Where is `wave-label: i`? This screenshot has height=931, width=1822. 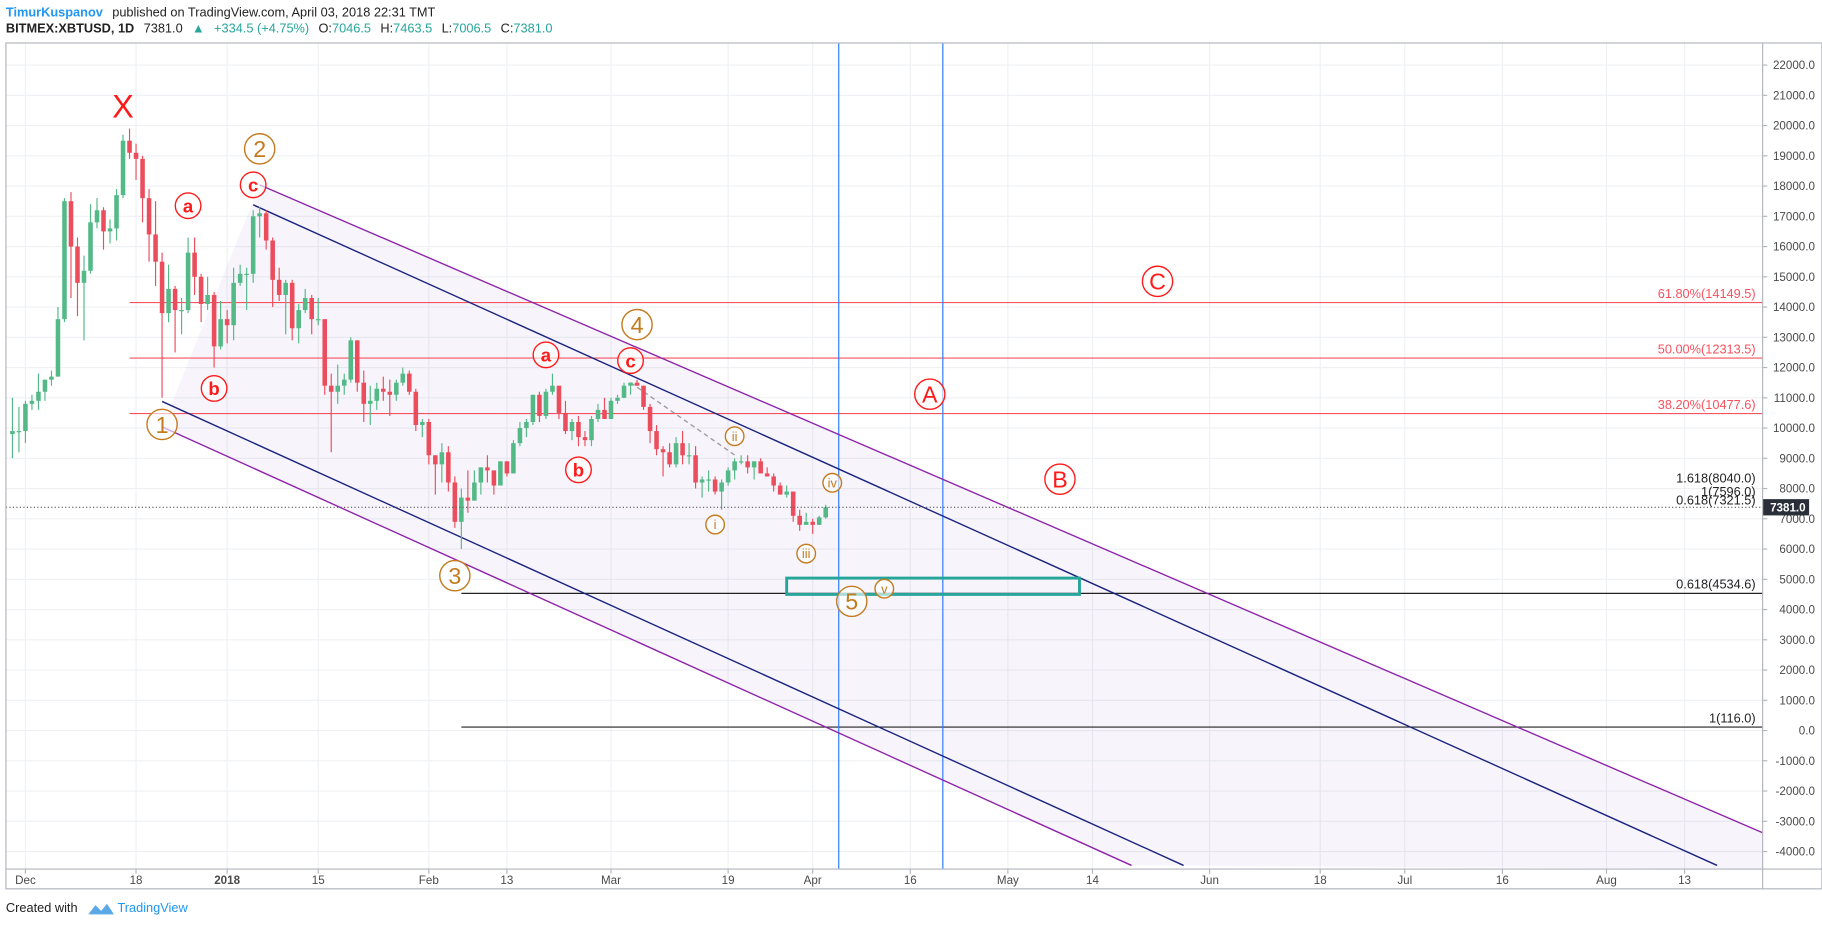 wave-label: i is located at coordinates (715, 524).